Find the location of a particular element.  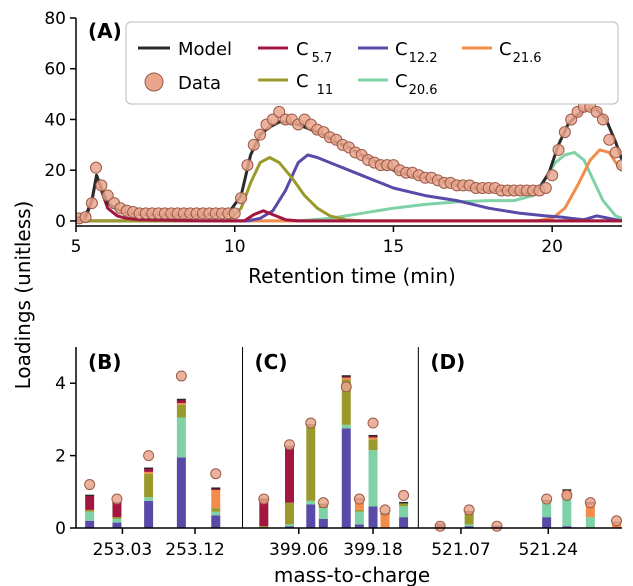

legend-label-c57-base: C is located at coordinates (302, 49).